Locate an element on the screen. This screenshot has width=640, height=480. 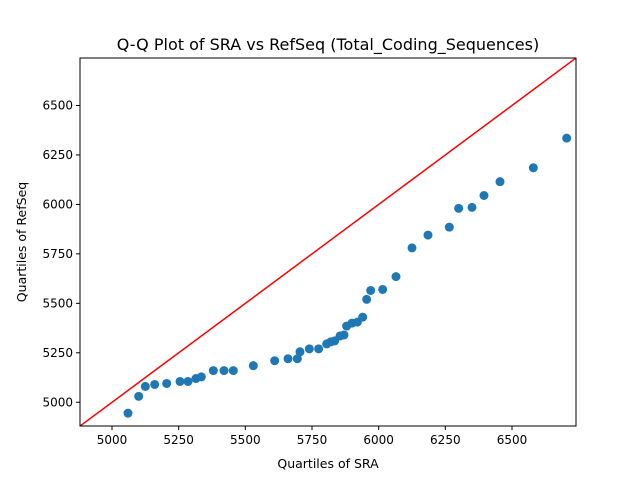
x-tick-label: 6000 is located at coordinates (378, 440).